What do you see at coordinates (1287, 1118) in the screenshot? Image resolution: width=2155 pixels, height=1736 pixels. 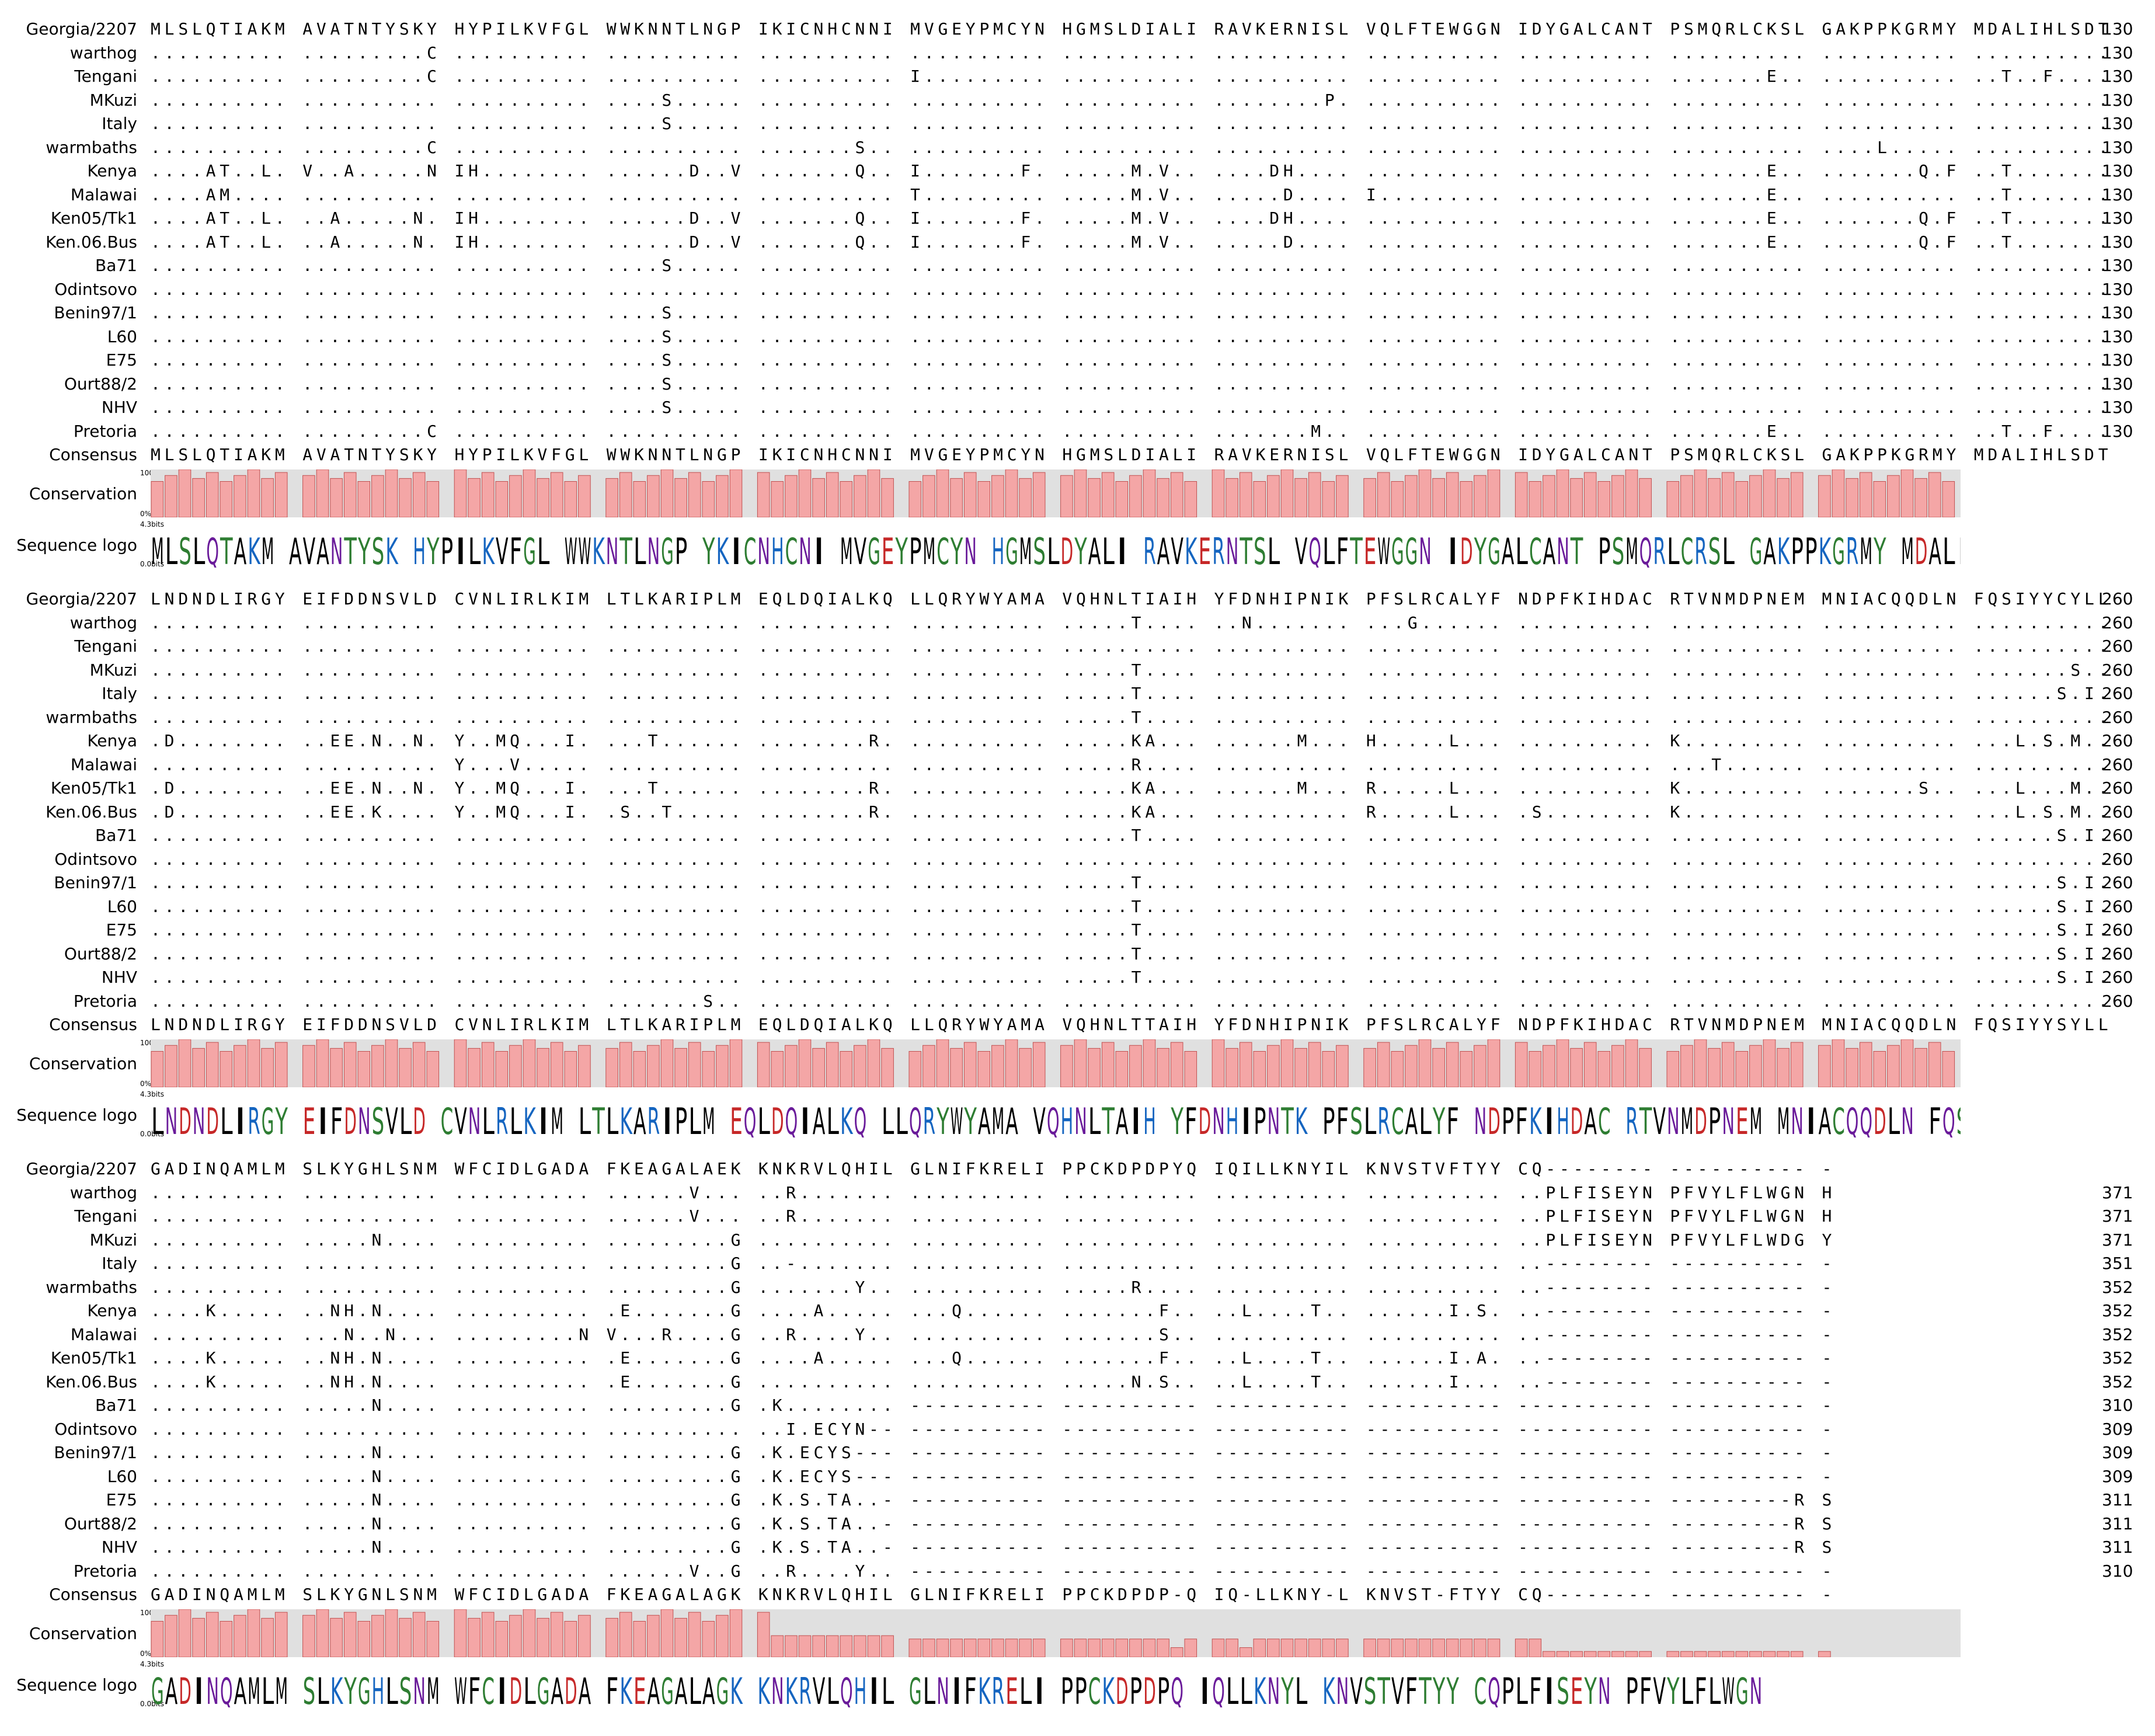 I see `logo-letter: T` at bounding box center [1287, 1118].